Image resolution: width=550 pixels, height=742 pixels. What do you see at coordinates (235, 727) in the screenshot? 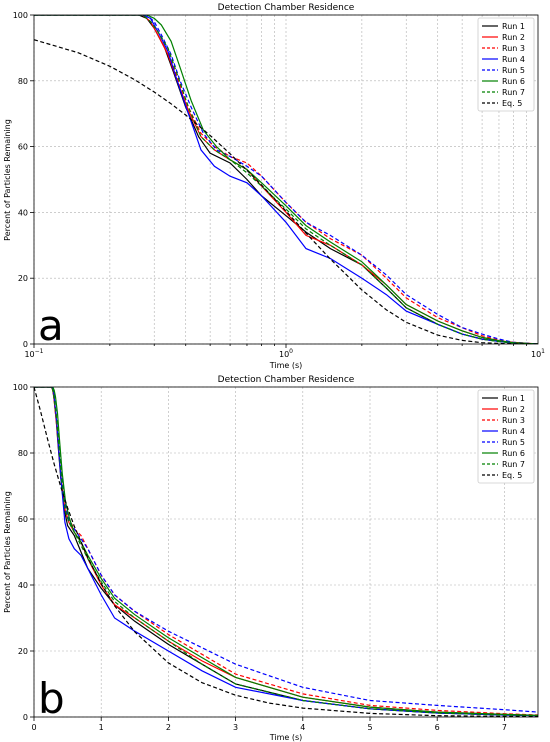
I see `x-tick-label: 3` at bounding box center [235, 727].